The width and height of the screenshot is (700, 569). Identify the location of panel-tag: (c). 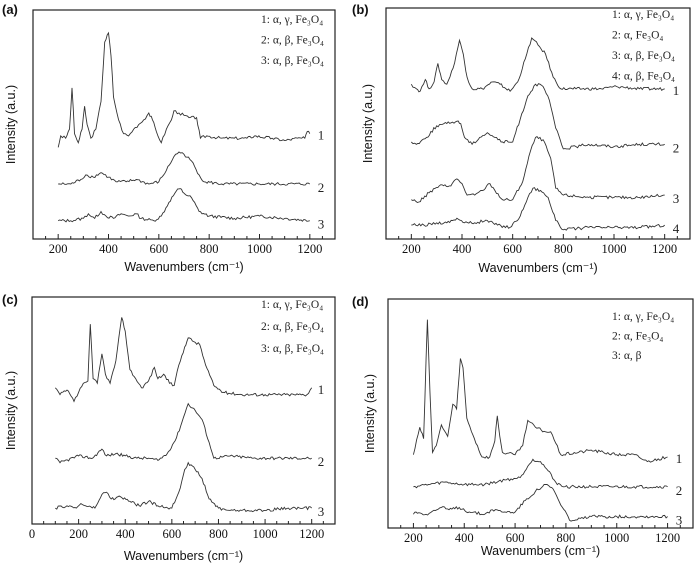
(10, 299).